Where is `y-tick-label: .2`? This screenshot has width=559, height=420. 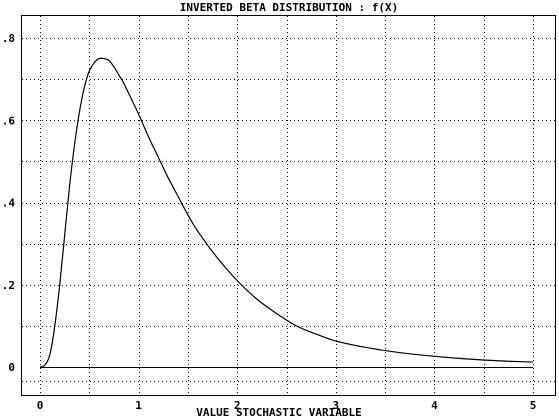 y-tick-label: .2 is located at coordinates (8, 285).